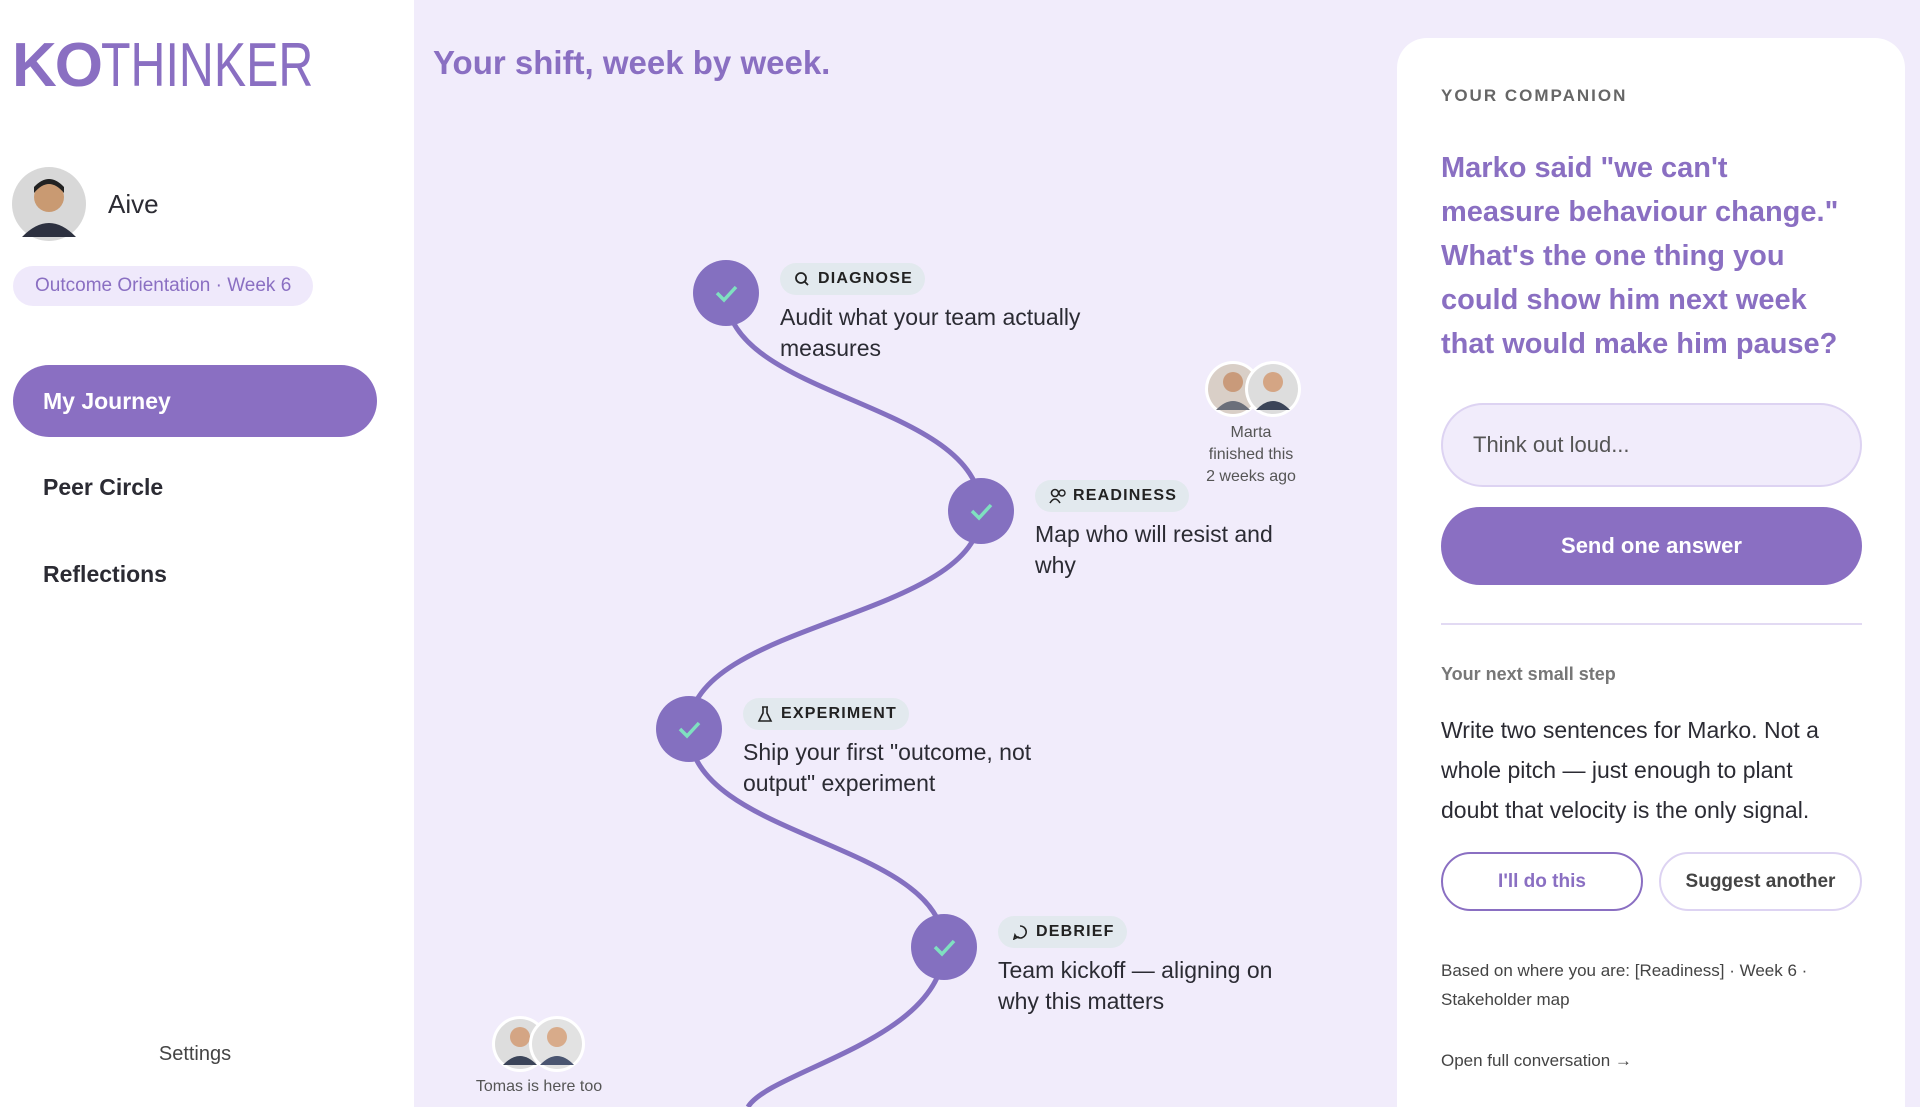  What do you see at coordinates (1251, 432) in the screenshot?
I see `peer-line: Marta` at bounding box center [1251, 432].